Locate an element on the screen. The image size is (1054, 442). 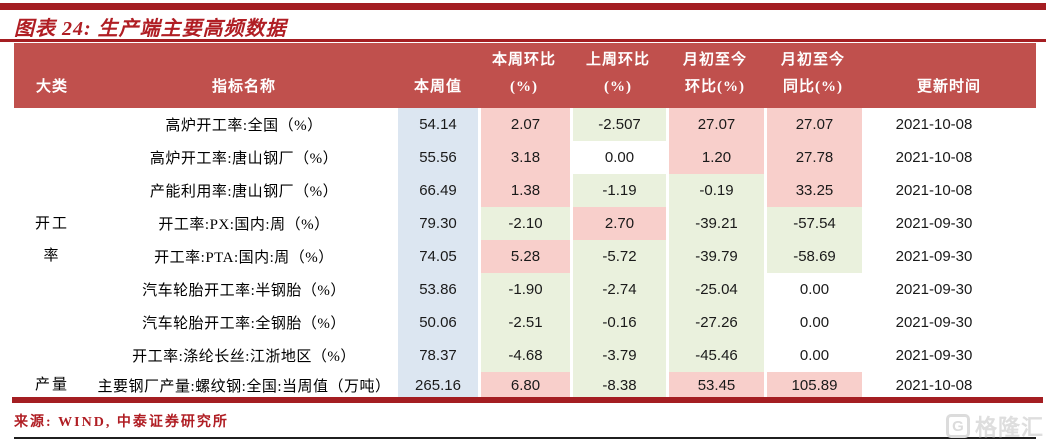
header-mtd-yoy: 月初至今 同比(%) is located at coordinates (812, 73).